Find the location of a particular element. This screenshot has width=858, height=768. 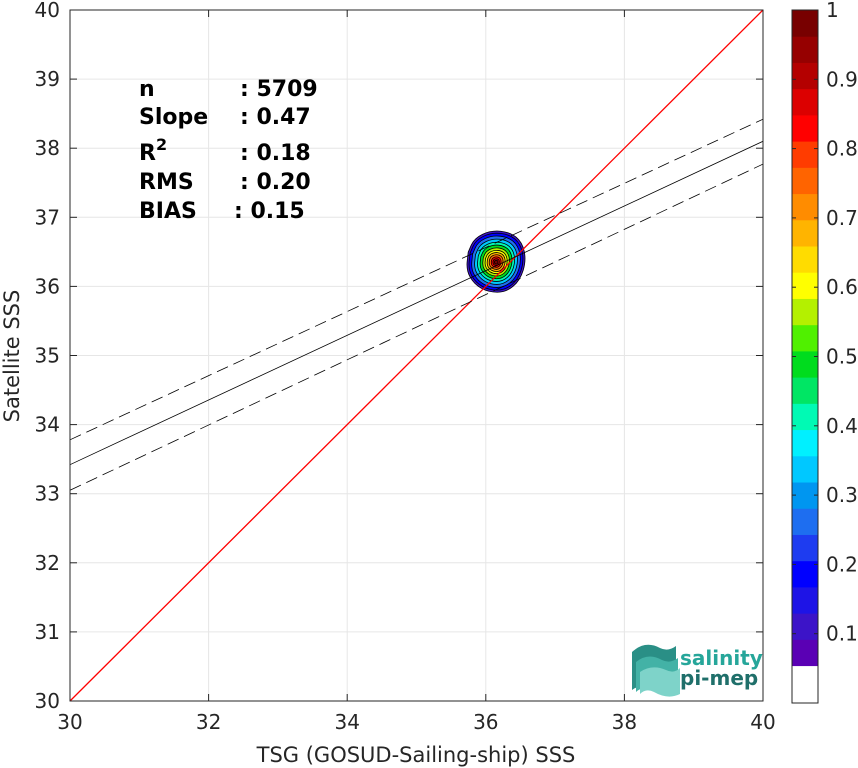

colorbar-tick-label: 0.7 is located at coordinates (842, 218).